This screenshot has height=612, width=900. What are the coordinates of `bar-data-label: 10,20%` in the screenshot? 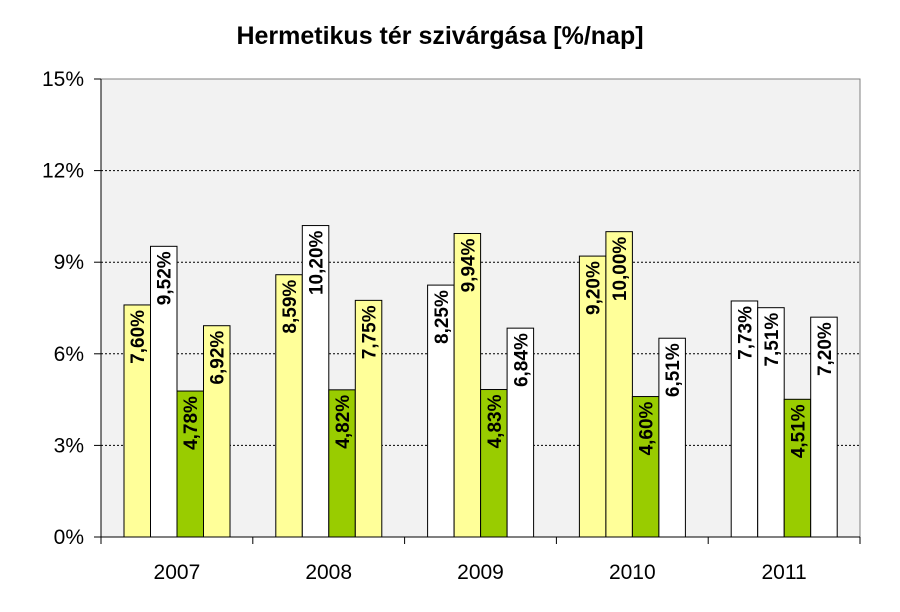 It's located at (317, 262).